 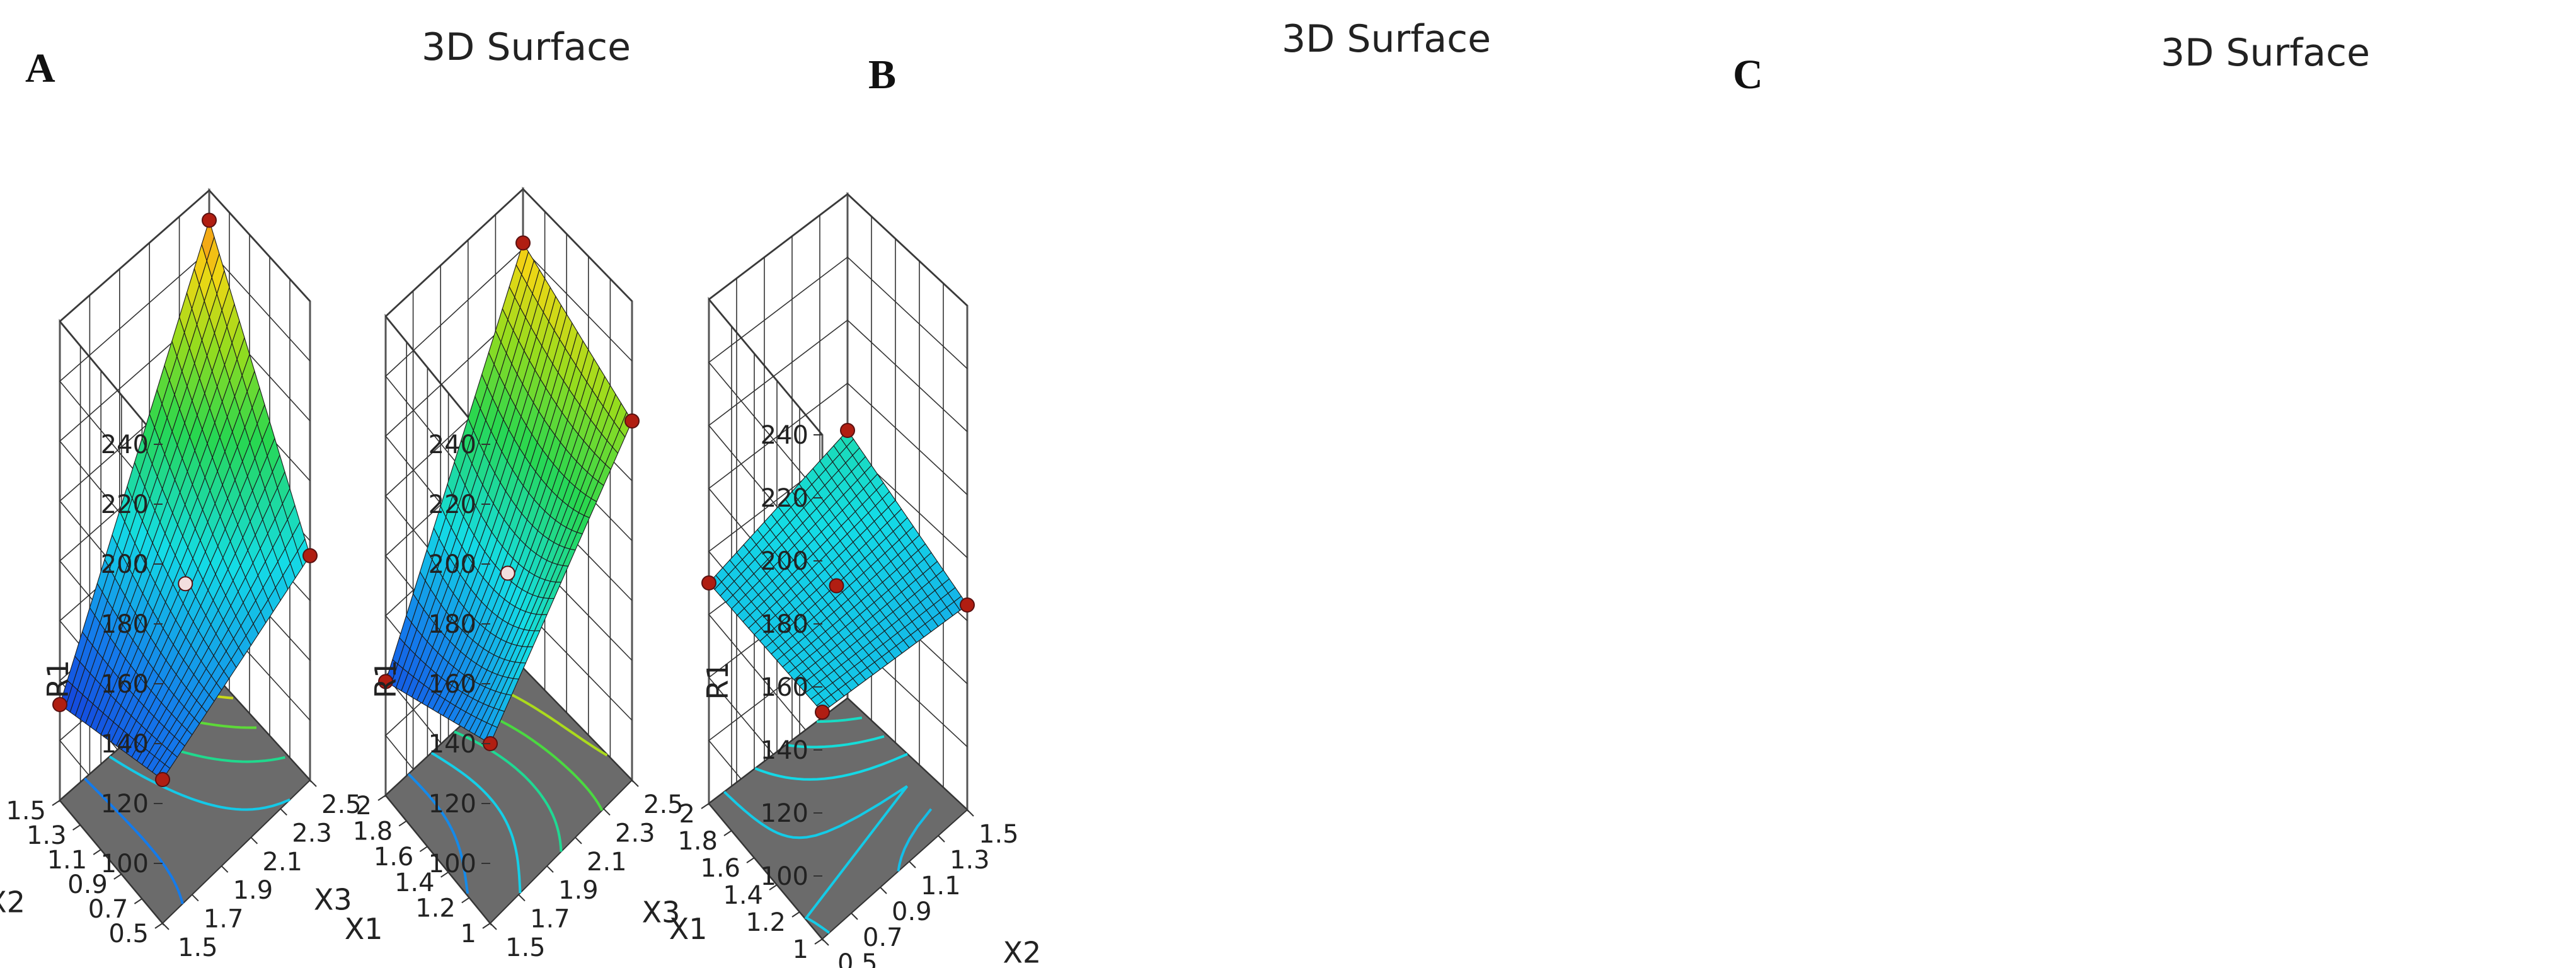 What do you see at coordinates (128, 934) in the screenshot?
I see `y-tick-label: 0.5` at bounding box center [128, 934].